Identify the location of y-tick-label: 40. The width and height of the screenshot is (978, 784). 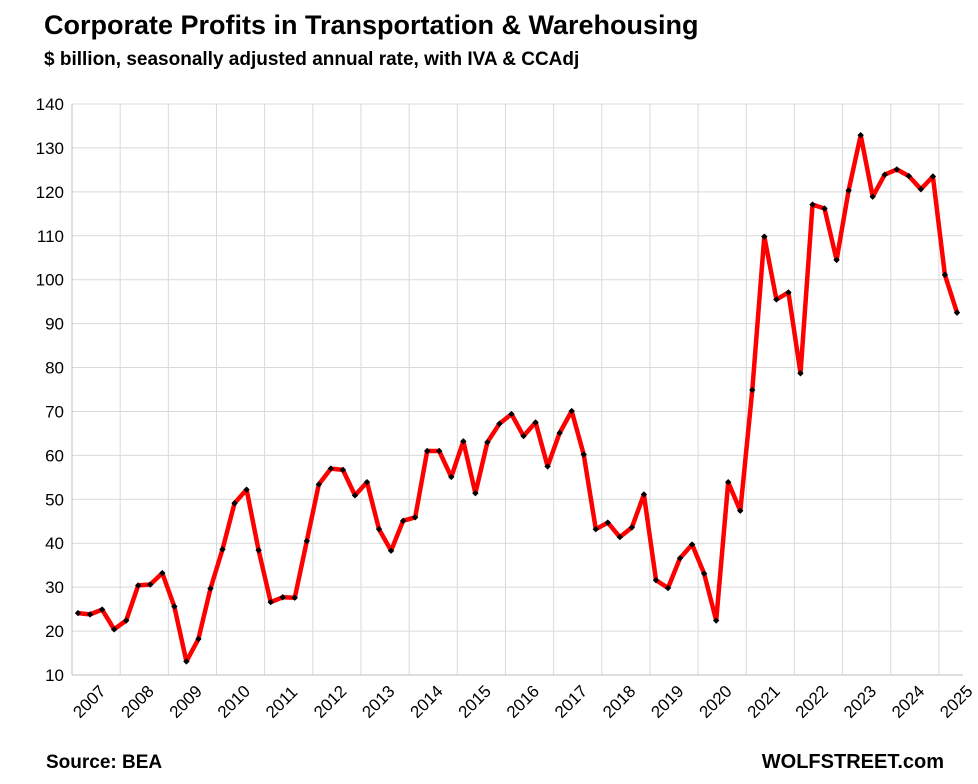
(54, 543).